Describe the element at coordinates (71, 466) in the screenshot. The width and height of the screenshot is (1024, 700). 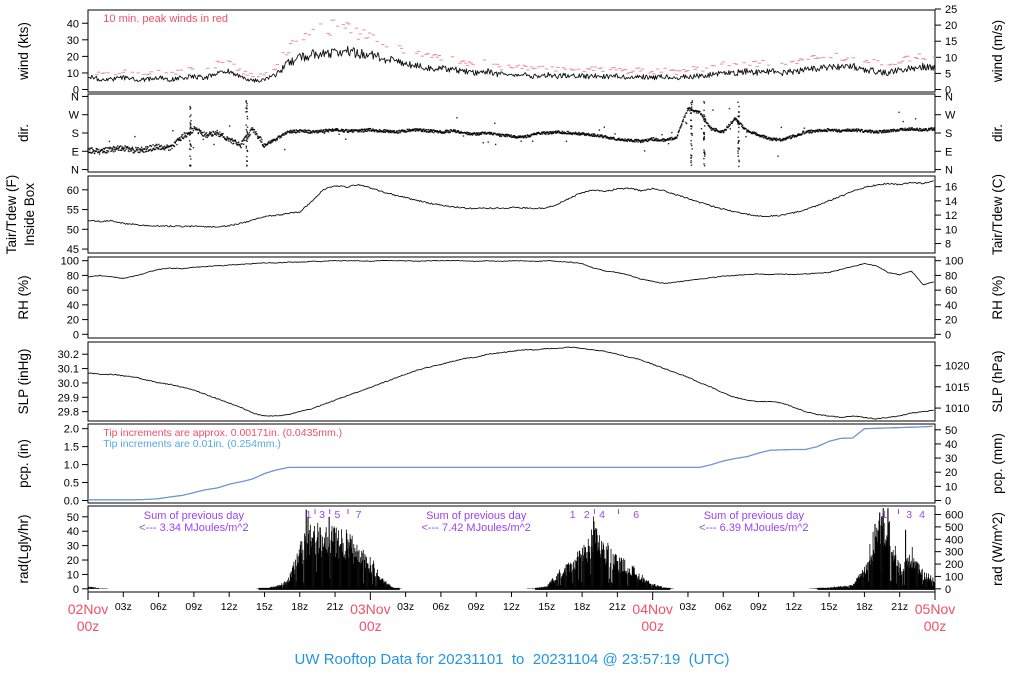
I see `svg-text: 1.0` at that location.